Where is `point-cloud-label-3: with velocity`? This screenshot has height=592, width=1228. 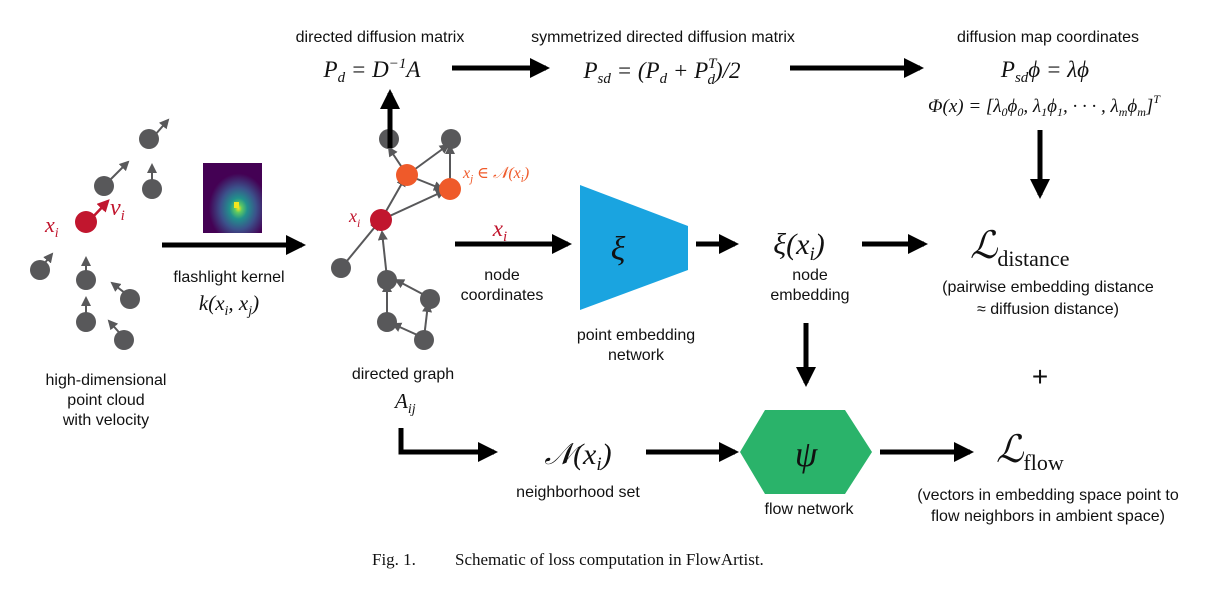 point-cloud-label-3: with velocity is located at coordinates (105, 420).